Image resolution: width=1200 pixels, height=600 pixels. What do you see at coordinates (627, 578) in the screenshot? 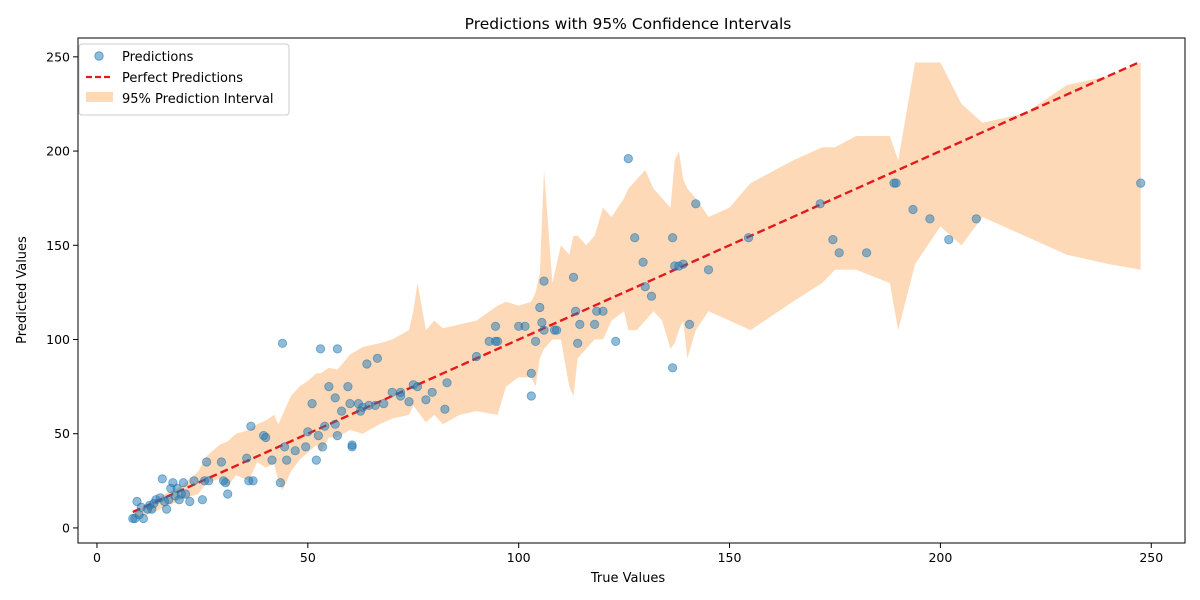
I see `x-axis-label: True Values` at bounding box center [627, 578].